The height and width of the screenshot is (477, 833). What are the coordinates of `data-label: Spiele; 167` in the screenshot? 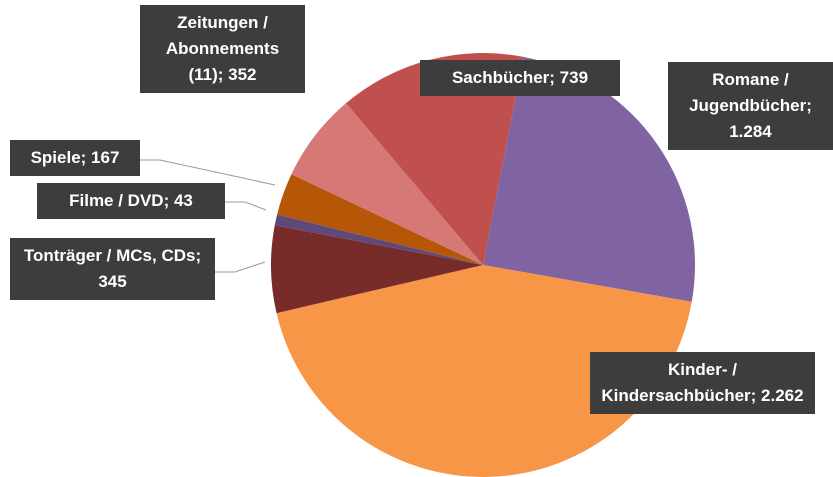 It's located at (75, 158).